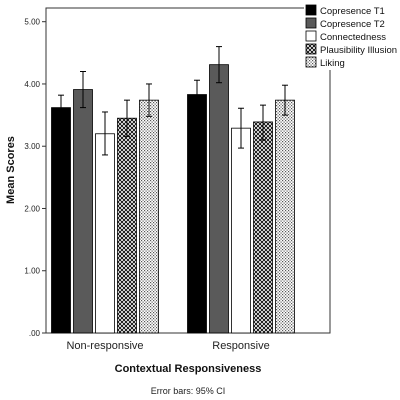 This screenshot has width=400, height=400. I want to click on y-tick-label: 4.00, so click(32, 84).